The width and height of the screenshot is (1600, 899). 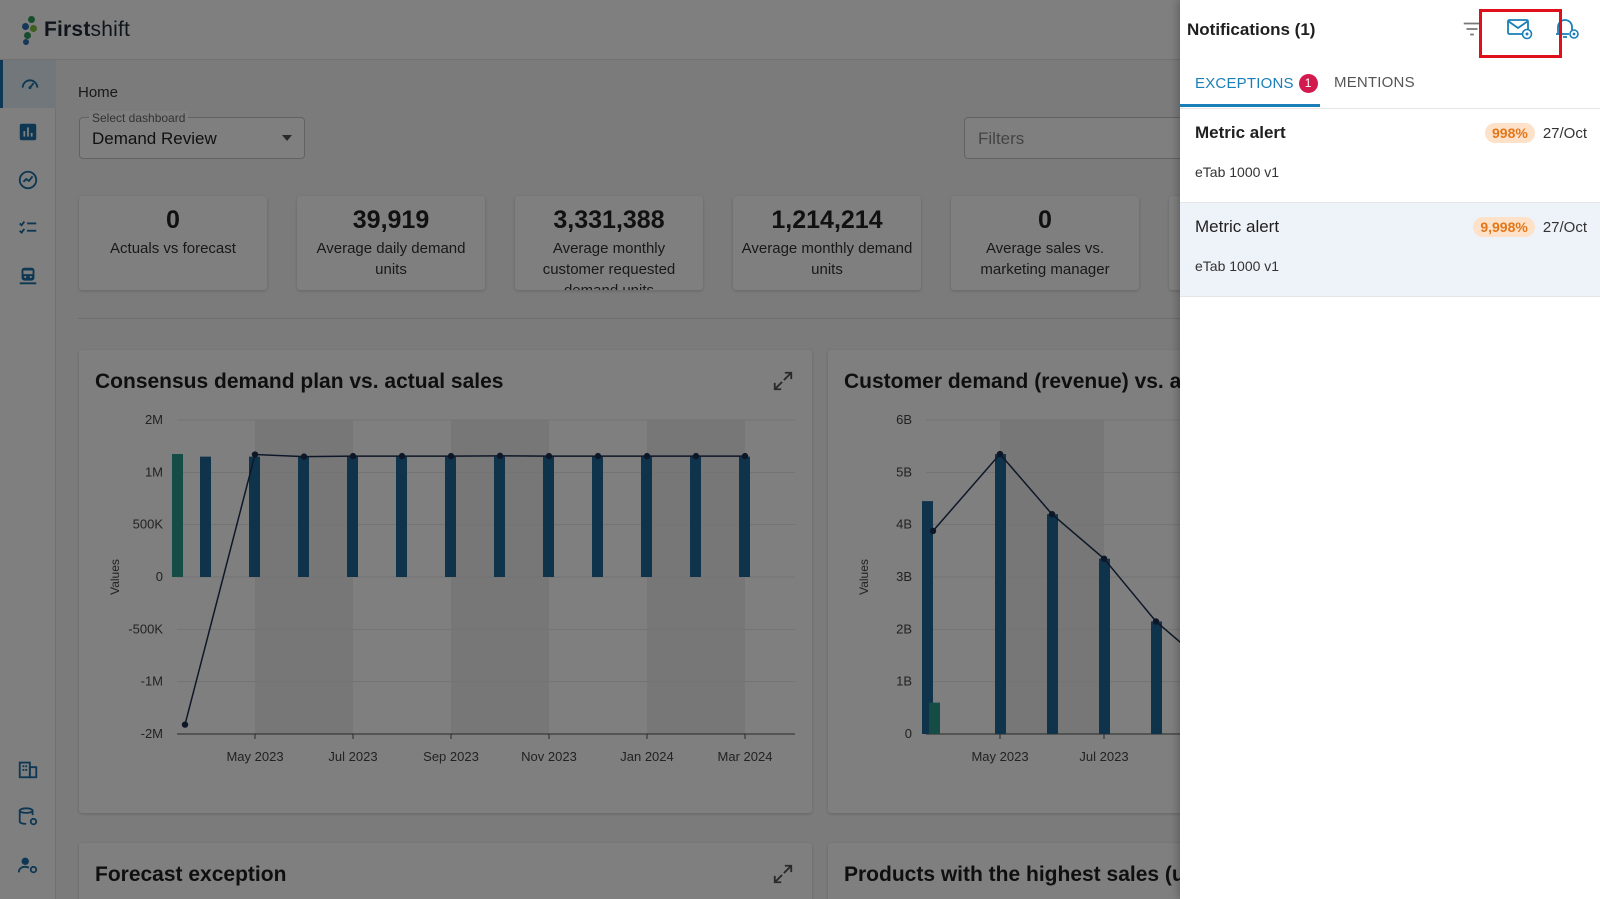 I want to click on notification-meta: 9,998% 27/Oct, so click(x=1530, y=227).